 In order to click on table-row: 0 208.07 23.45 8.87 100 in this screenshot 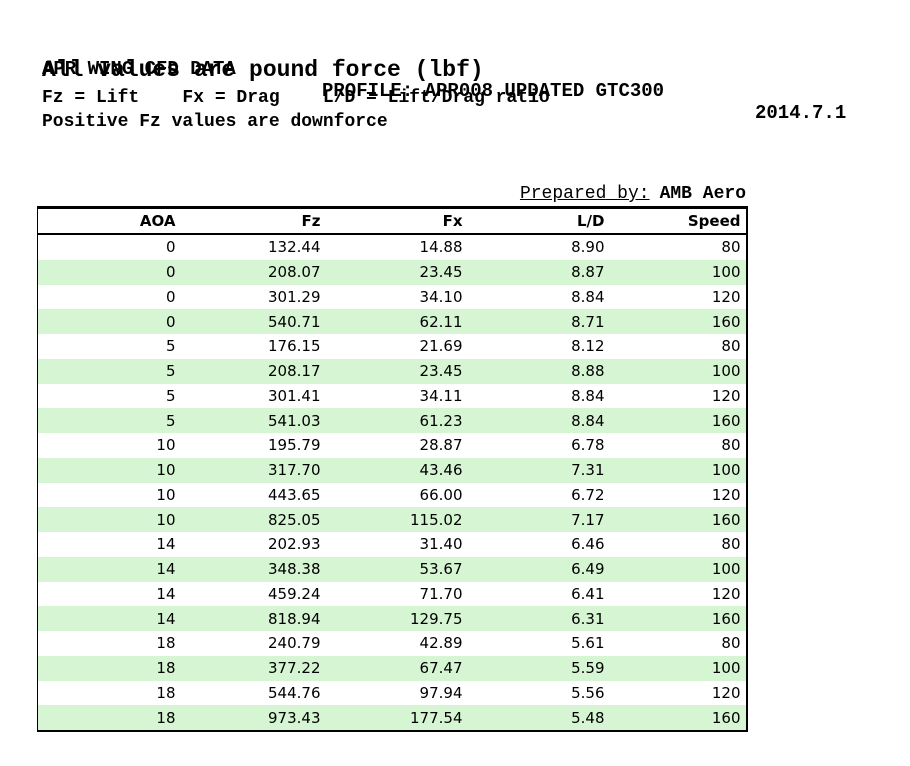, I will do `click(392, 272)`.